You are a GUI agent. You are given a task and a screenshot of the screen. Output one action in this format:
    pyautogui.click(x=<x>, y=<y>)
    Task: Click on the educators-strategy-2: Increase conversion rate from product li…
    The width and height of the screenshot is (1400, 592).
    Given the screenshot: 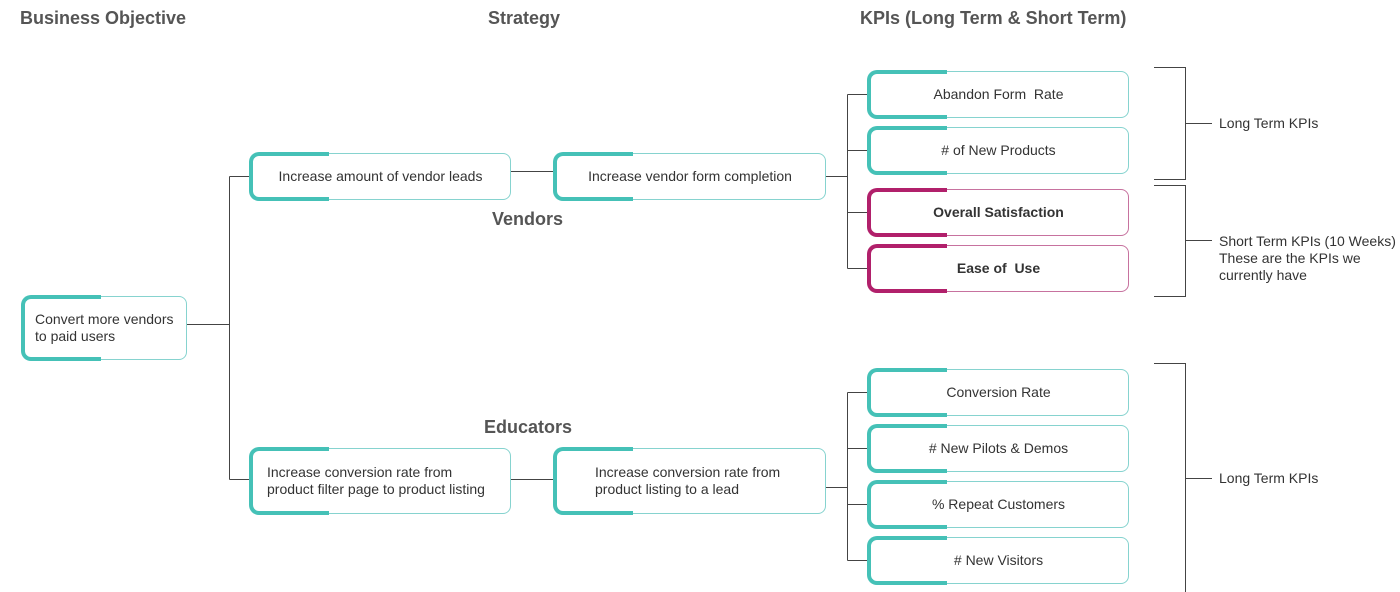 What is the action you would take?
    pyautogui.click(x=689, y=481)
    